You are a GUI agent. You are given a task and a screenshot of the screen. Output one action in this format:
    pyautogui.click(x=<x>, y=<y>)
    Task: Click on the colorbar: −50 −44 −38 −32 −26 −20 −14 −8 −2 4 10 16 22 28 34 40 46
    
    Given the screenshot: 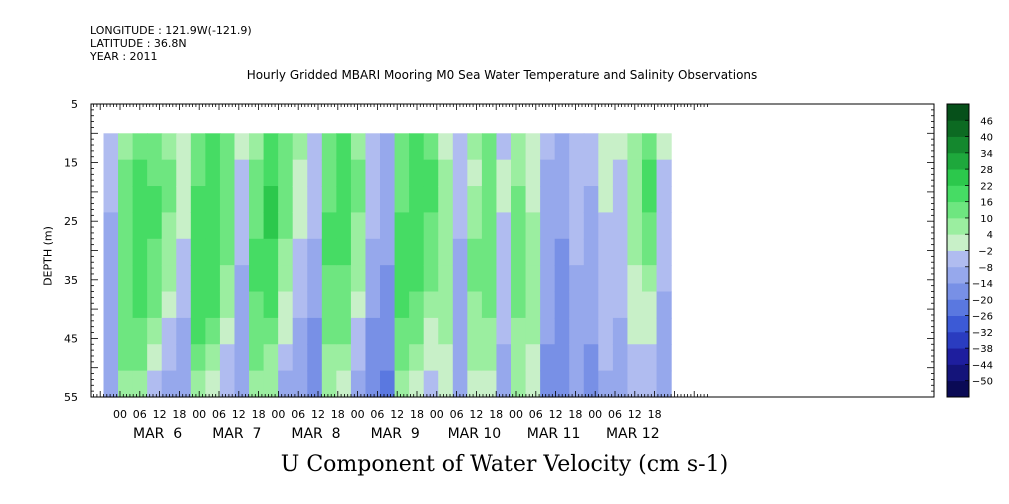 What is the action you would take?
    pyautogui.click(x=969, y=250)
    